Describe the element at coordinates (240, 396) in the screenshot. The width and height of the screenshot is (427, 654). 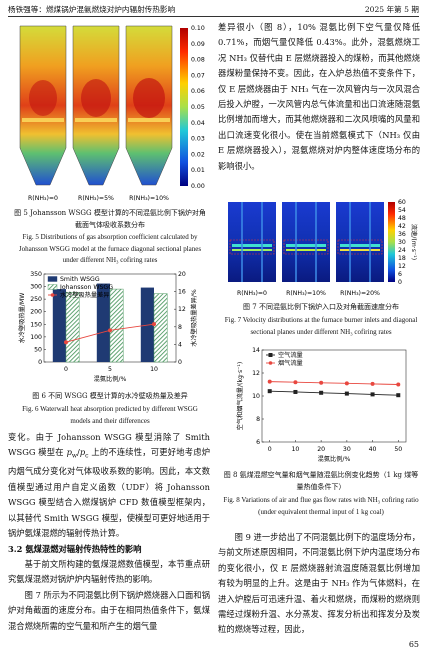
I see `y-axis-label: 空气和烟气流量/(kg·s⁻¹)` at that location.